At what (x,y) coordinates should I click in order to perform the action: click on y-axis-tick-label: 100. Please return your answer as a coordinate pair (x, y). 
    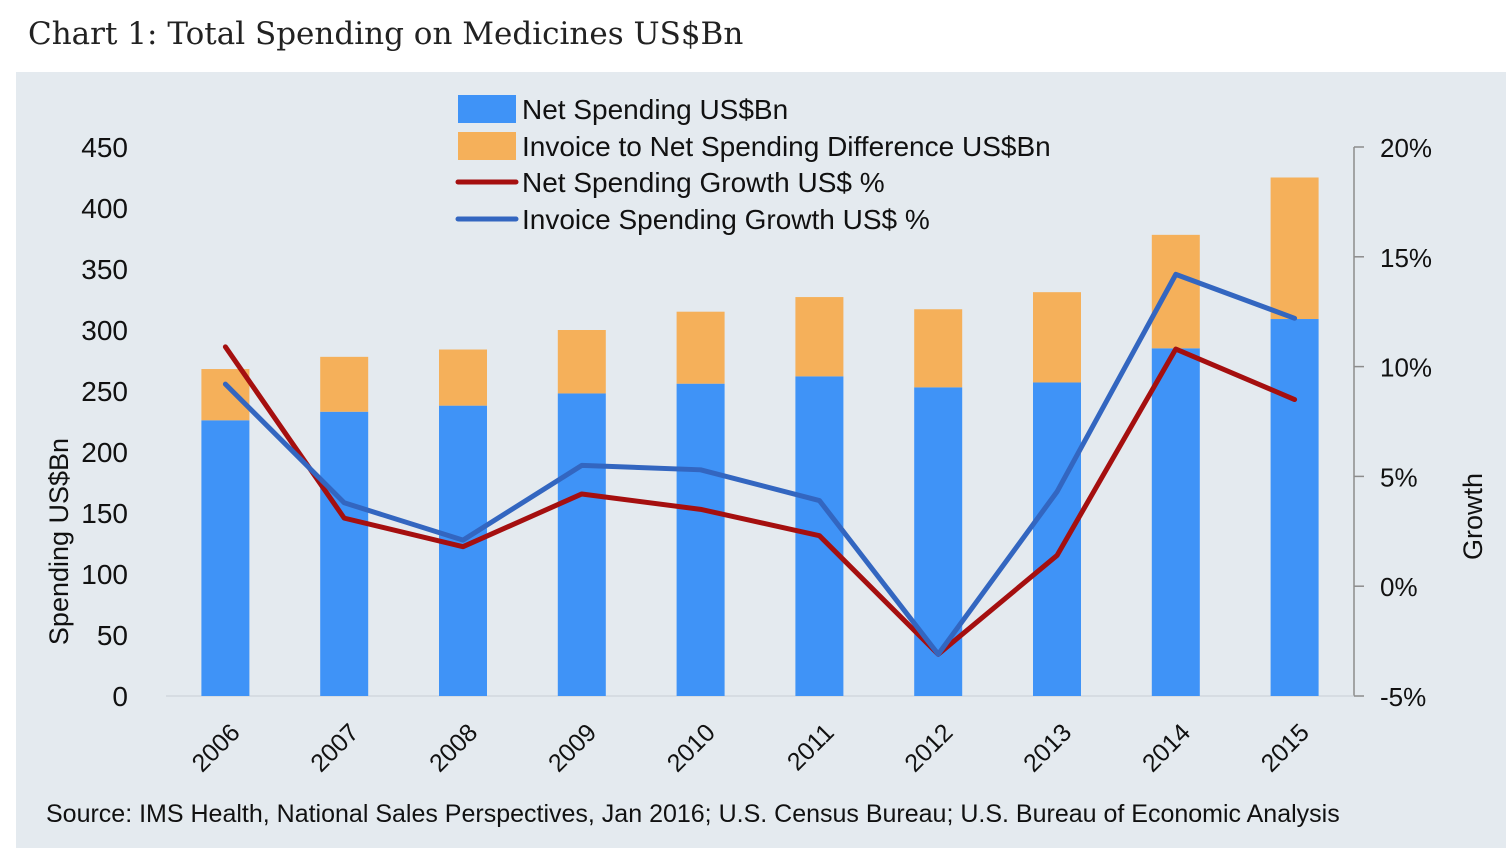
    Looking at the image, I should click on (104, 574).